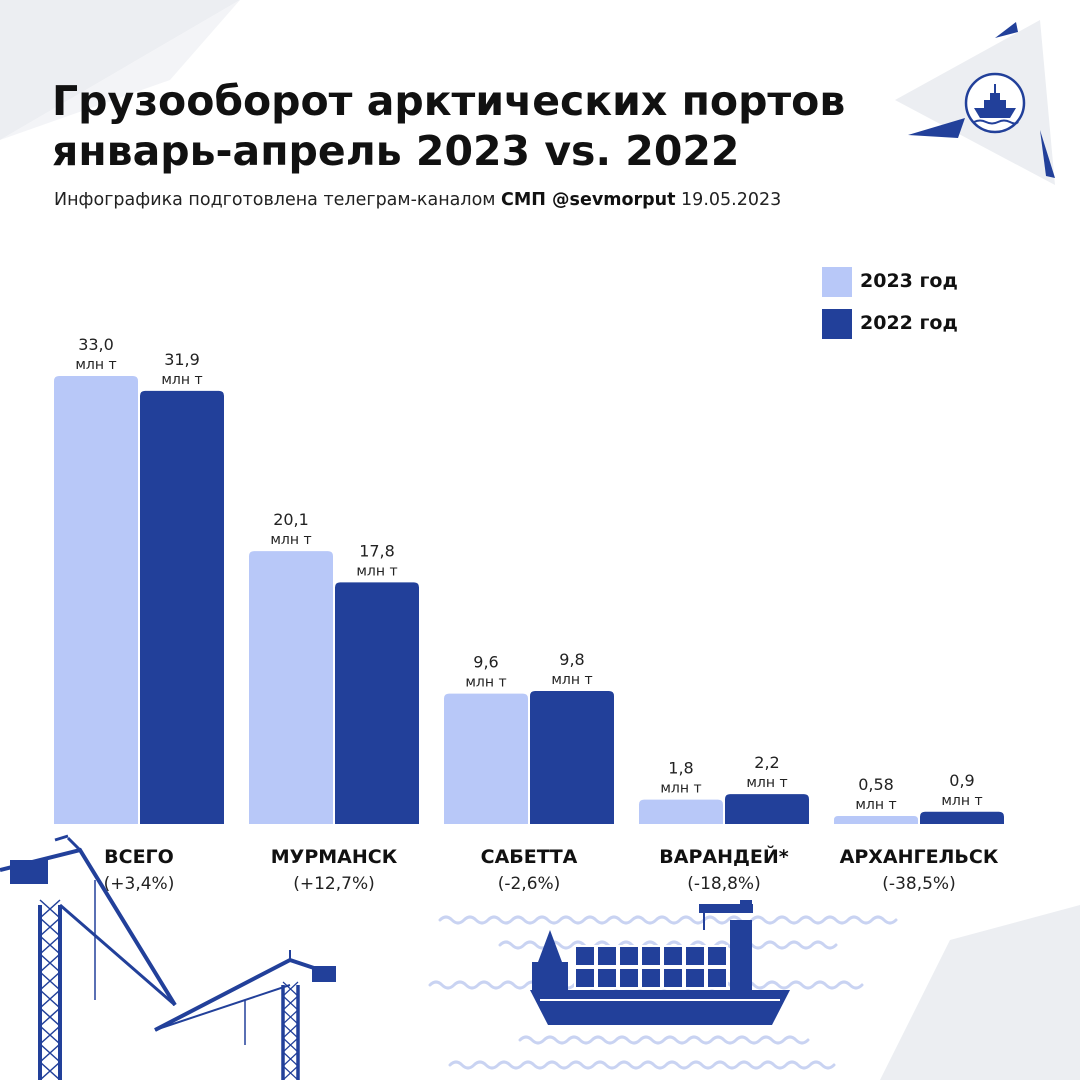 The width and height of the screenshot is (1080, 1080). Describe the element at coordinates (139, 884) in the screenshot. I see `category-change-label: (+3,4%)` at that location.